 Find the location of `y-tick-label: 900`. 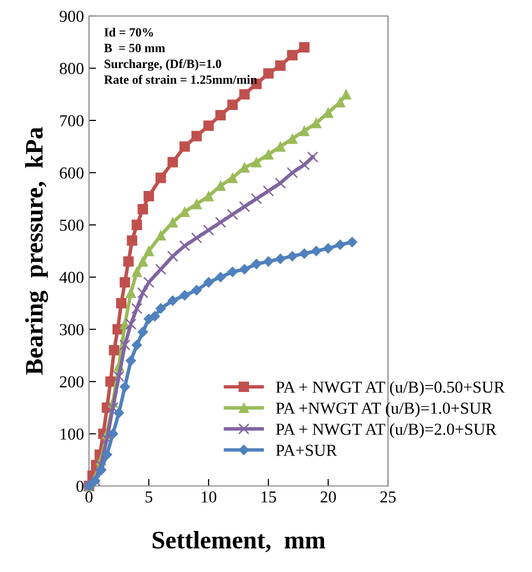

y-tick-label: 900 is located at coordinates (72, 16).